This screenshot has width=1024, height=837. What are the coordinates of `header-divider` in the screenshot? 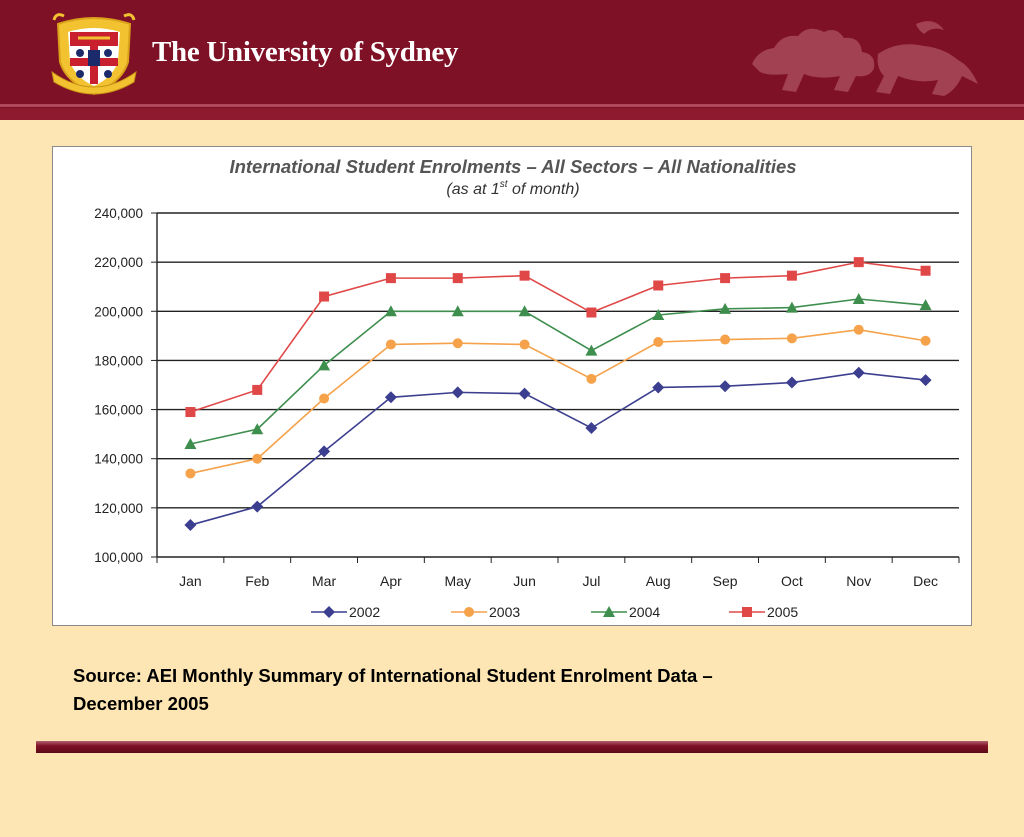 It's located at (512, 105).